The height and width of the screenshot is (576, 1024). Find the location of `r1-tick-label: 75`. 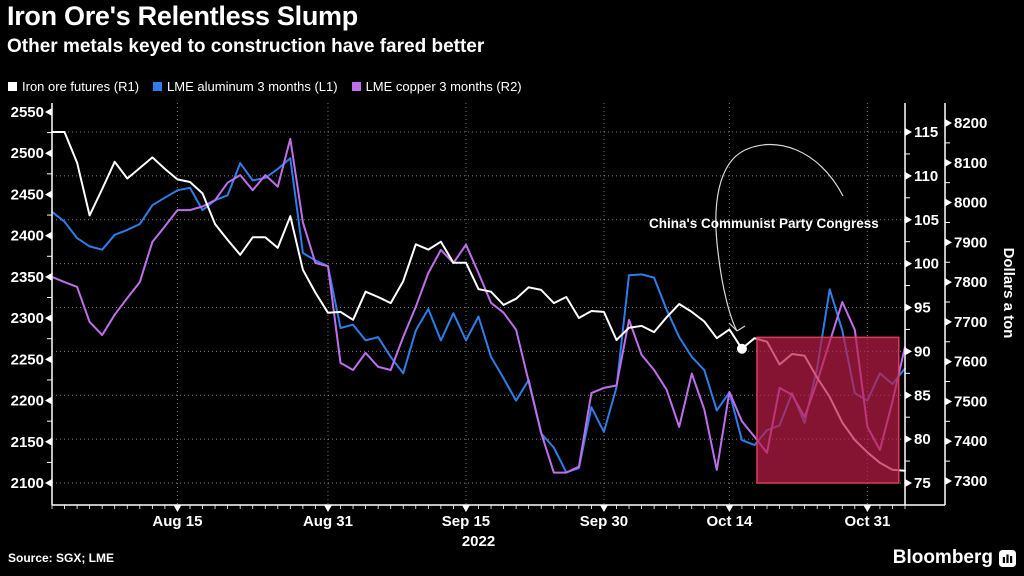

r1-tick-label: 75 is located at coordinates (922, 483).